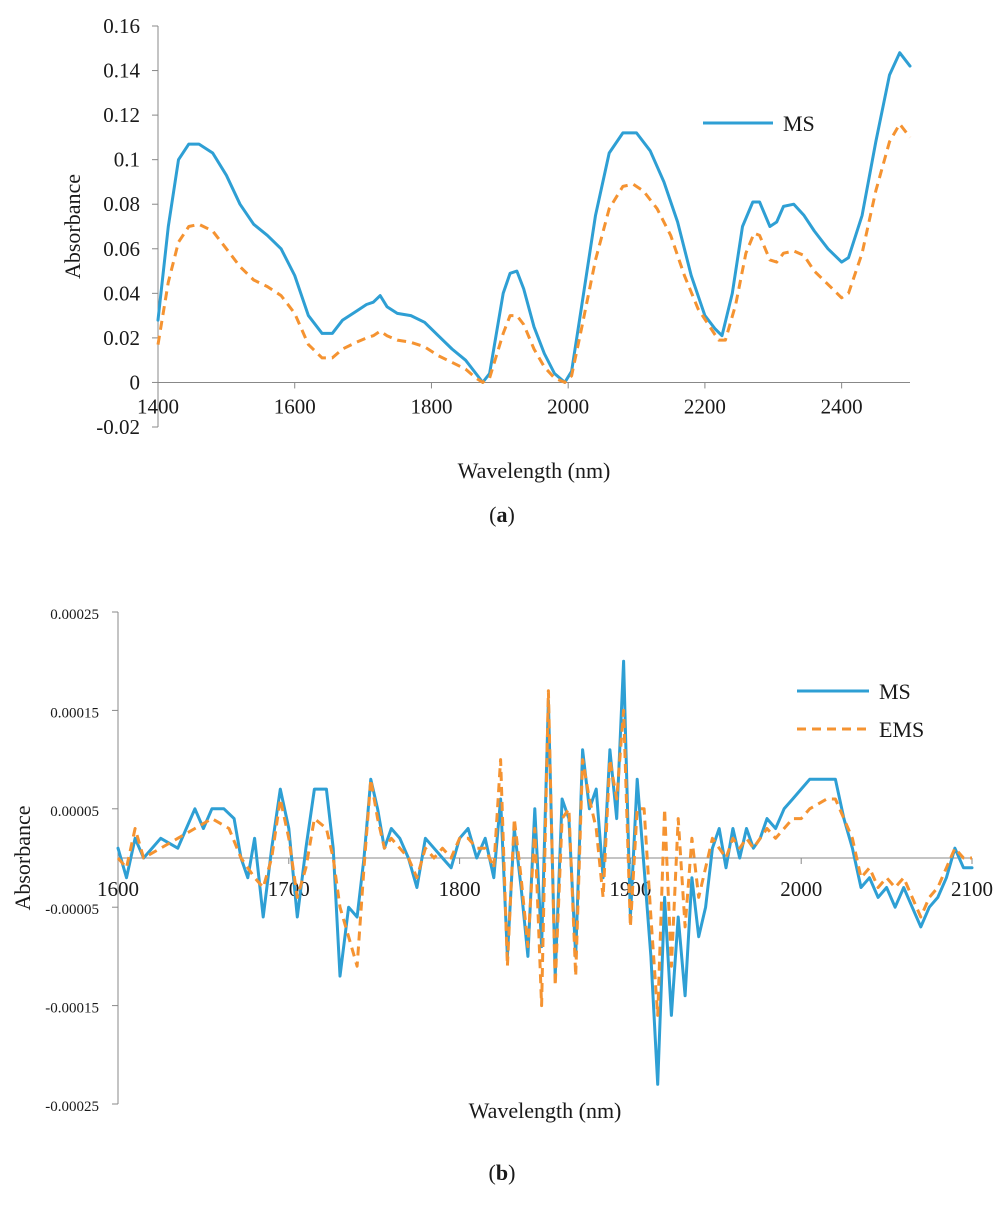 This screenshot has width=1005, height=1205. Describe the element at coordinates (158, 406) in the screenshot. I see `x-tick-label: 1400` at that location.